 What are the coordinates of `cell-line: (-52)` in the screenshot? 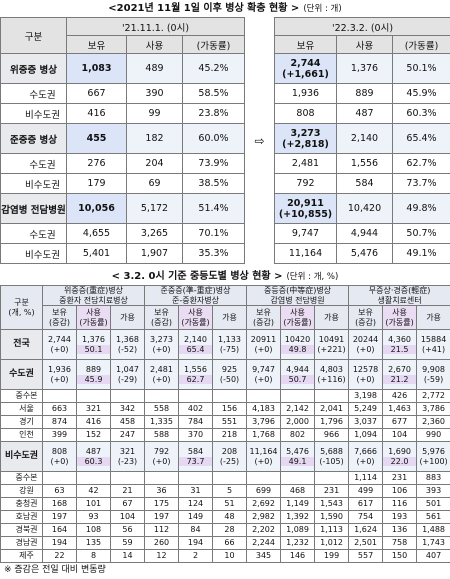 It's located at (127, 349).